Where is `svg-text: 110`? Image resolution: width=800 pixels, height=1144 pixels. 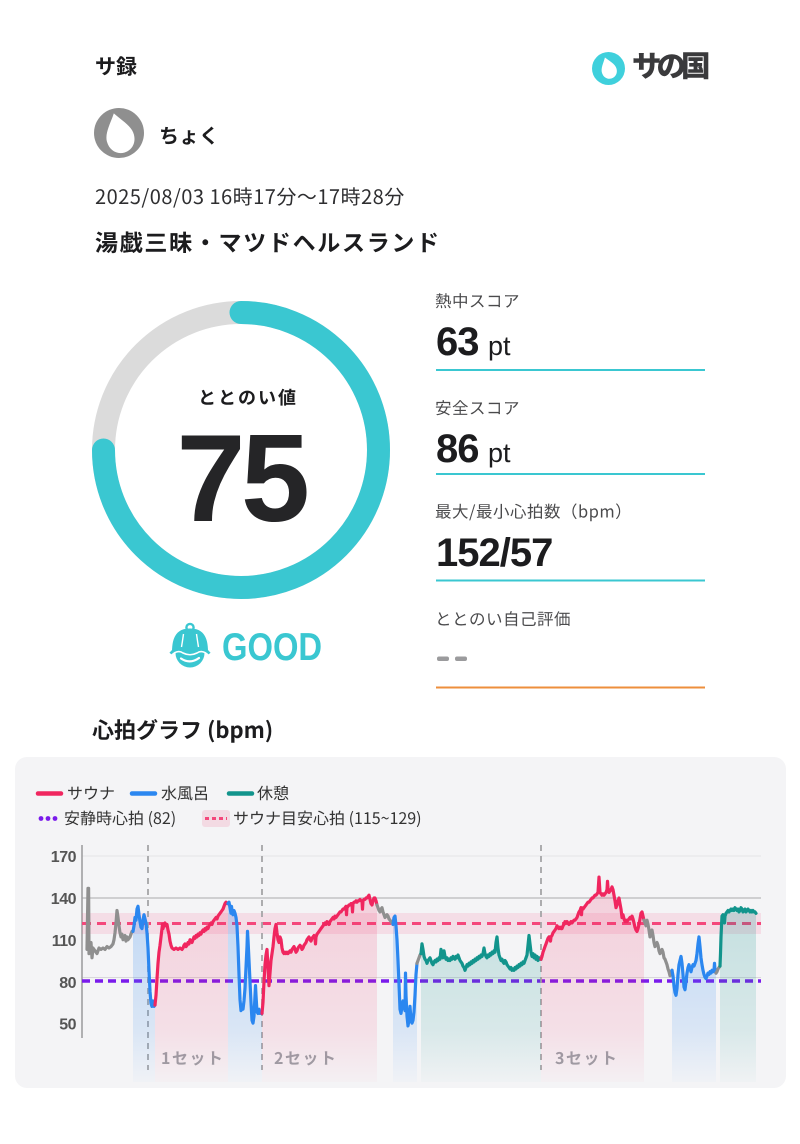 svg-text: 110 is located at coordinates (64, 941).